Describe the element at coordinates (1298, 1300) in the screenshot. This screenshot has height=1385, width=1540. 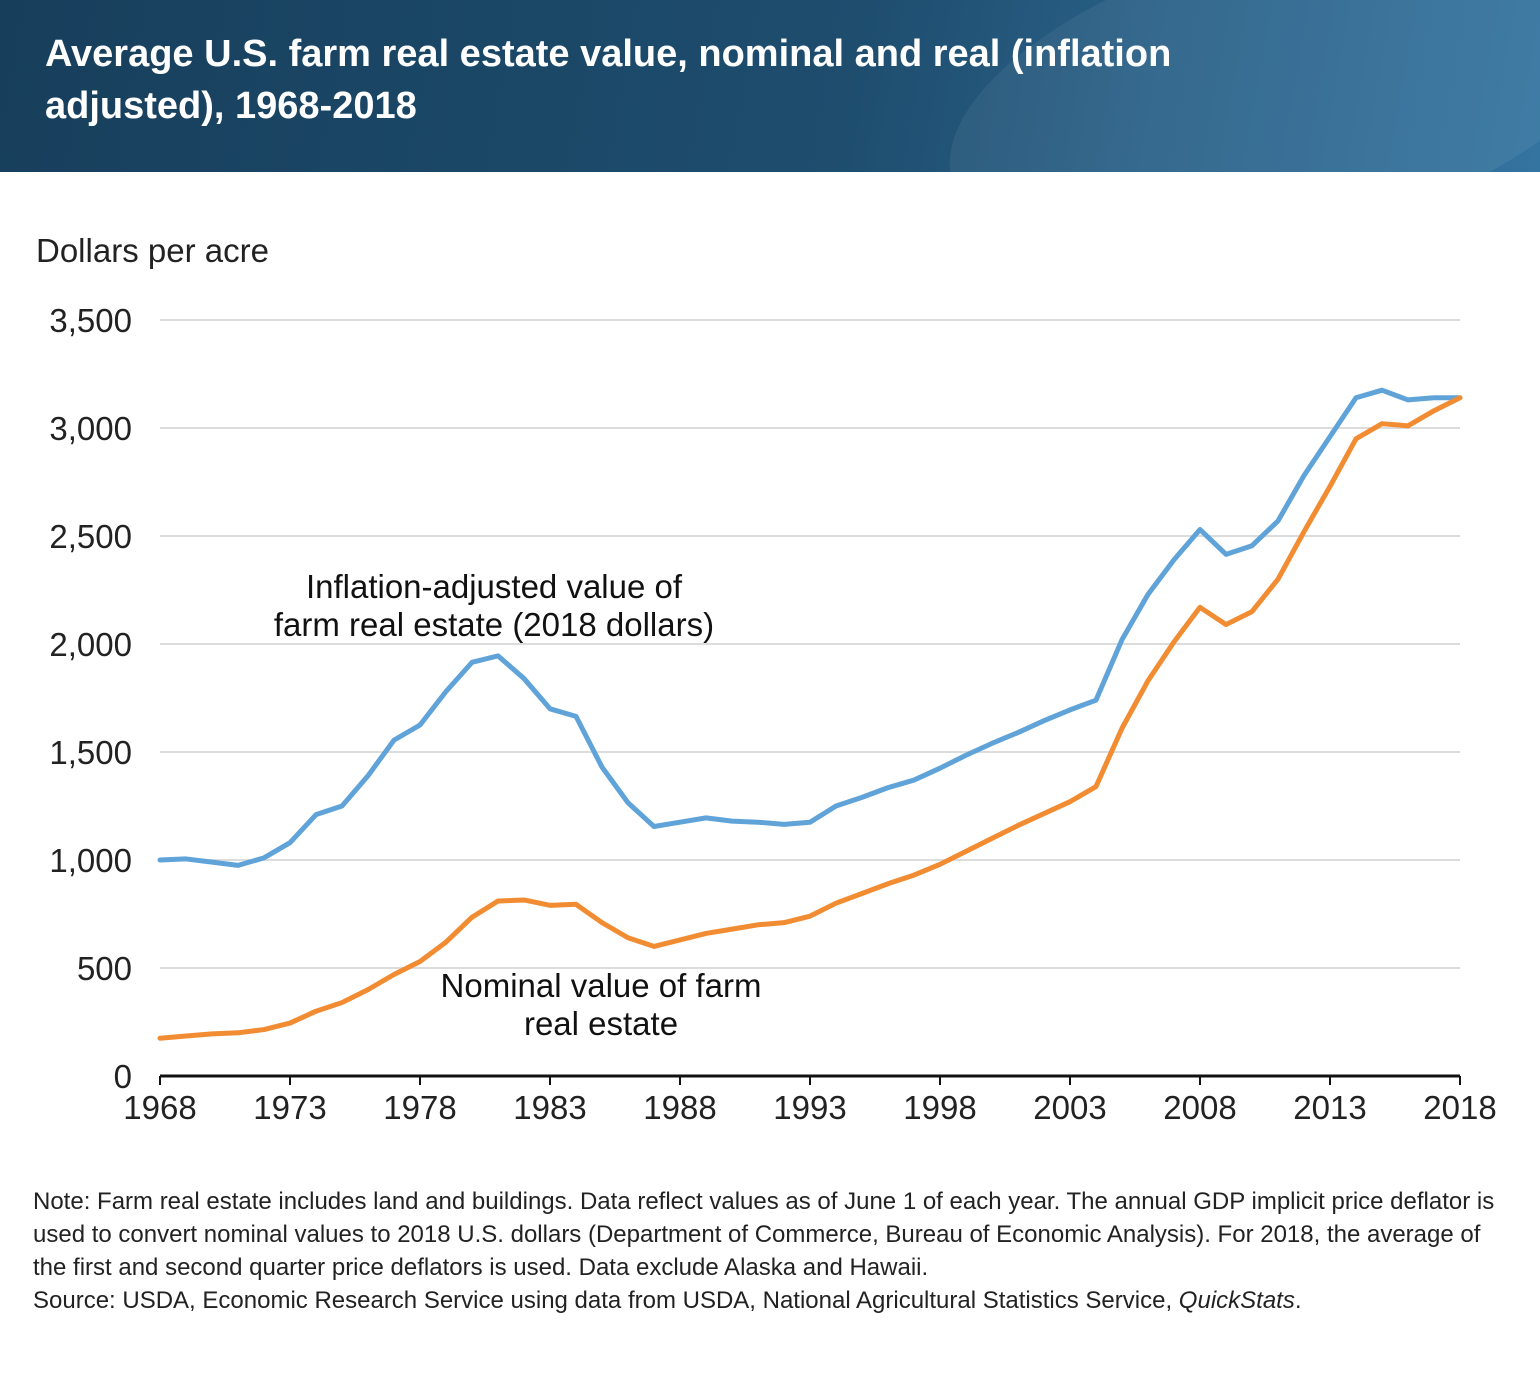
I see `source-suffix: .` at that location.